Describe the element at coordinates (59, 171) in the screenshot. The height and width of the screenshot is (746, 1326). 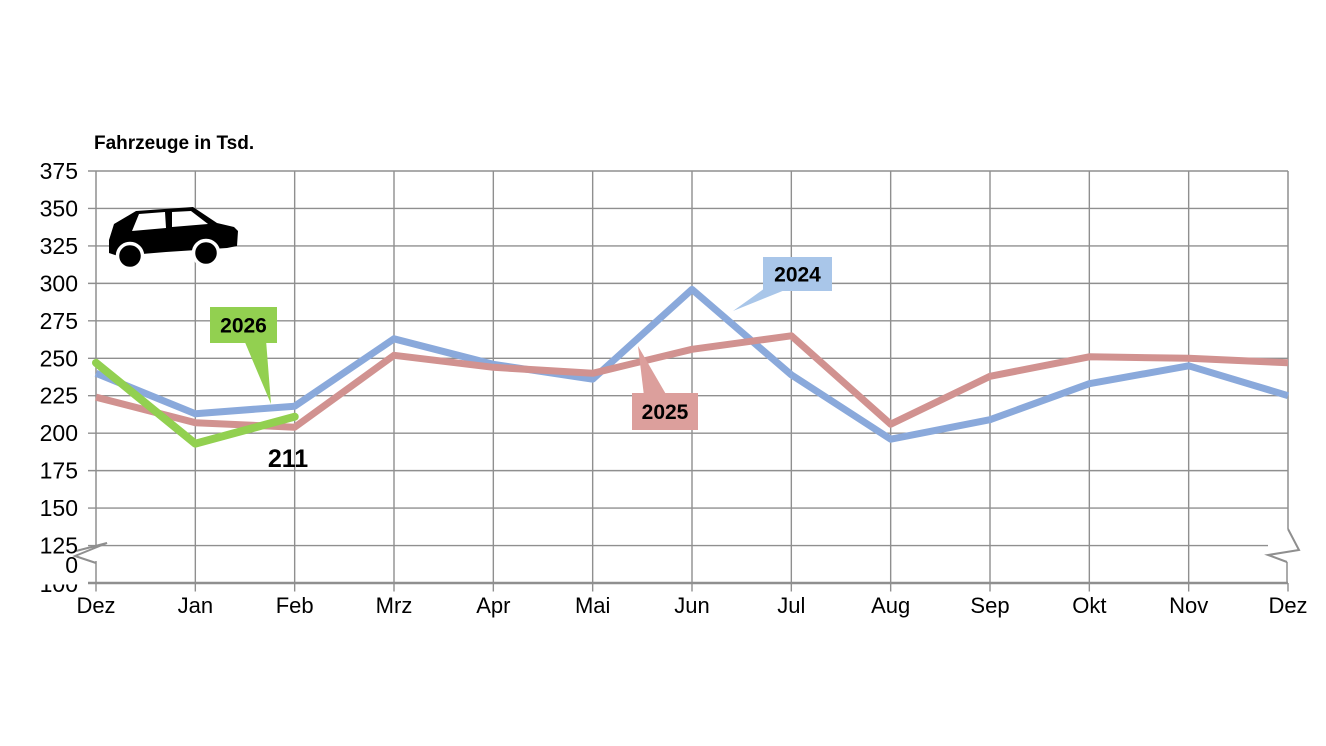
I see `y-axis-tick-label: 375` at that location.